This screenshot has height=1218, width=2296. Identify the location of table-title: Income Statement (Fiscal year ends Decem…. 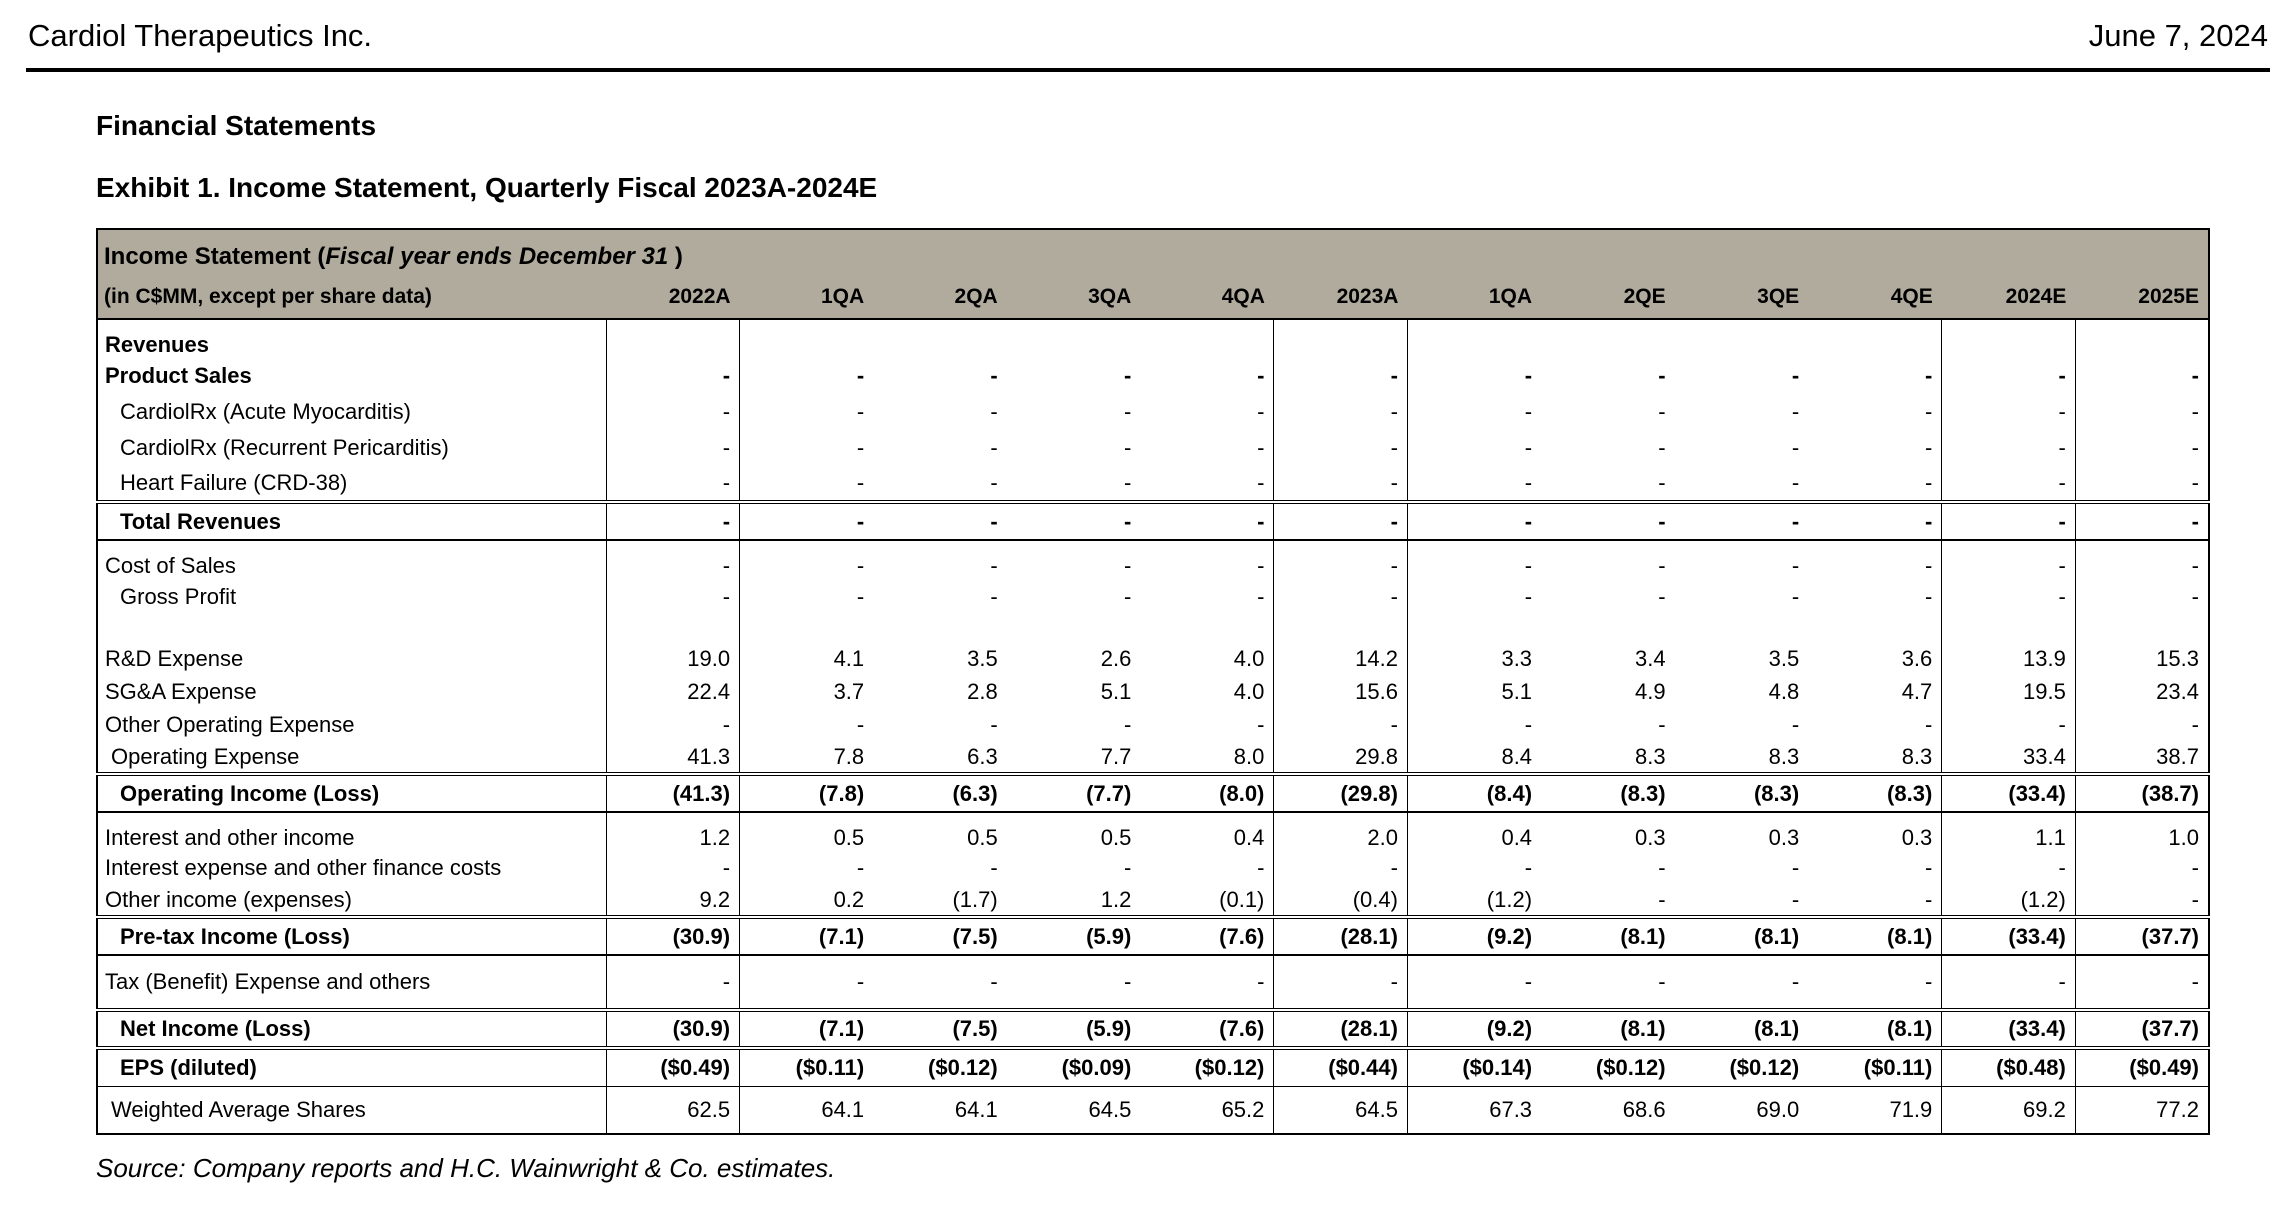
(1153, 252).